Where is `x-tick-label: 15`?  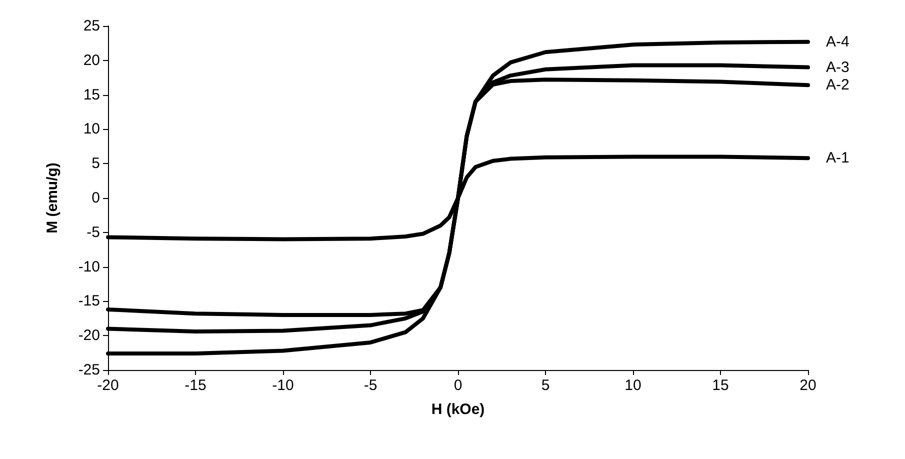 x-tick-label: 15 is located at coordinates (720, 385).